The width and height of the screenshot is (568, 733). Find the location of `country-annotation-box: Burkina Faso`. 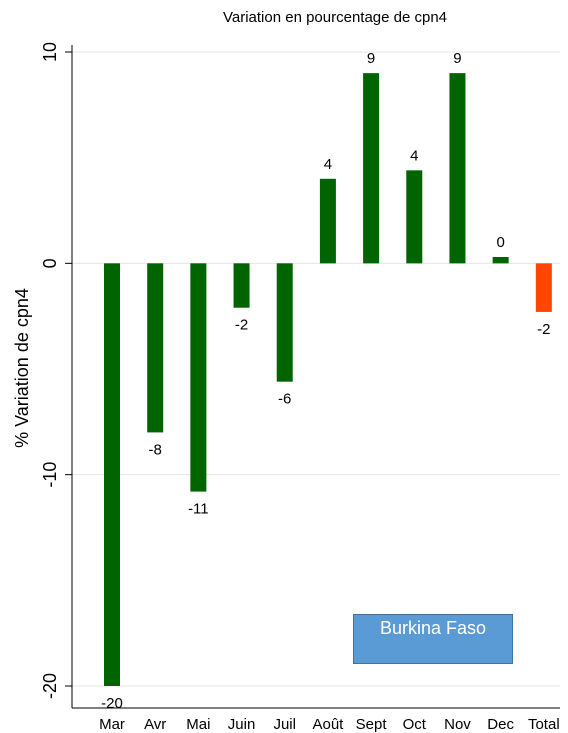

country-annotation-box: Burkina Faso is located at coordinates (433, 639).